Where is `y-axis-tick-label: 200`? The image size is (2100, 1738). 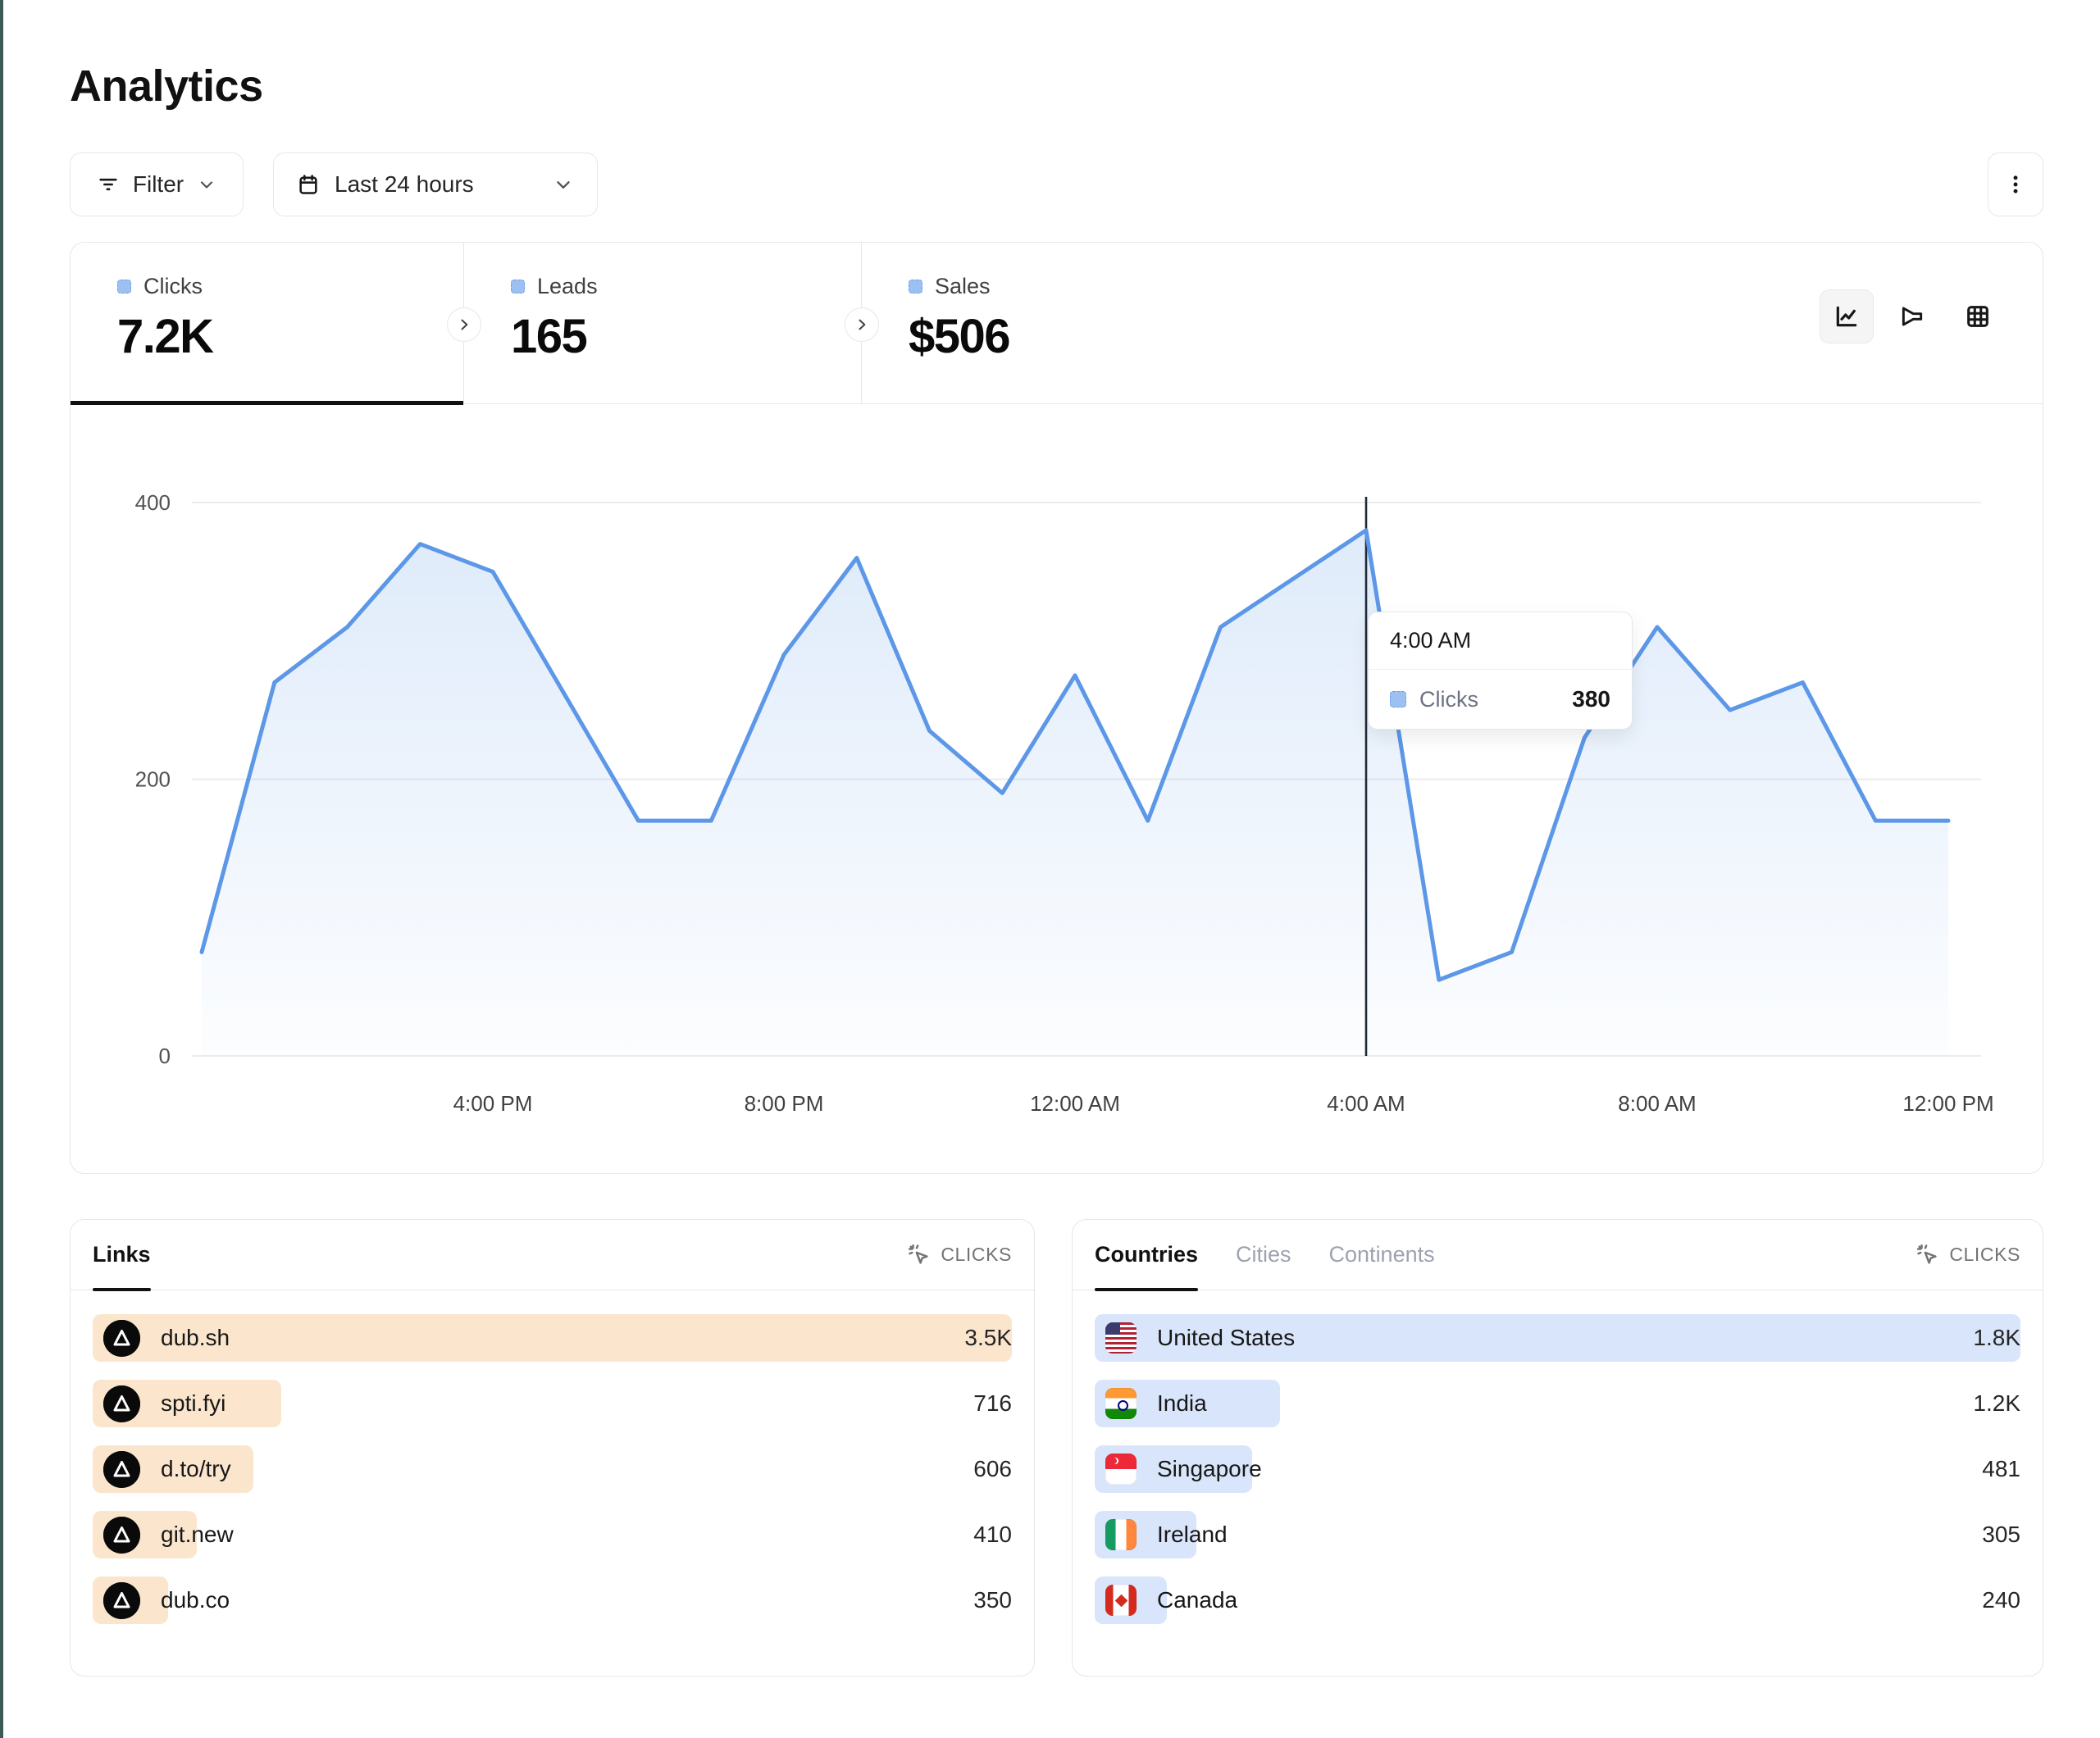 y-axis-tick-label: 200 is located at coordinates (153, 779).